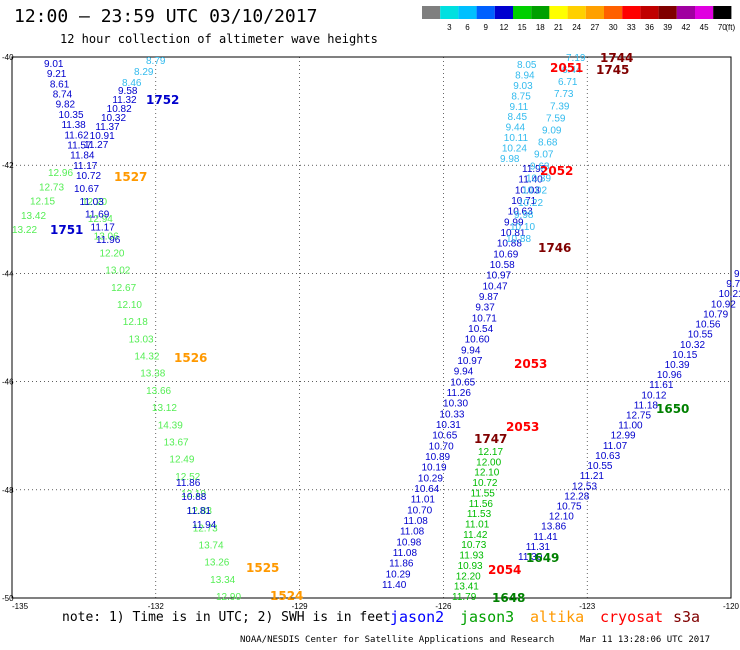 This screenshot has width=740, height=650. Describe the element at coordinates (156, 61) in the screenshot. I see `wave-height-value: 8.79` at that location.